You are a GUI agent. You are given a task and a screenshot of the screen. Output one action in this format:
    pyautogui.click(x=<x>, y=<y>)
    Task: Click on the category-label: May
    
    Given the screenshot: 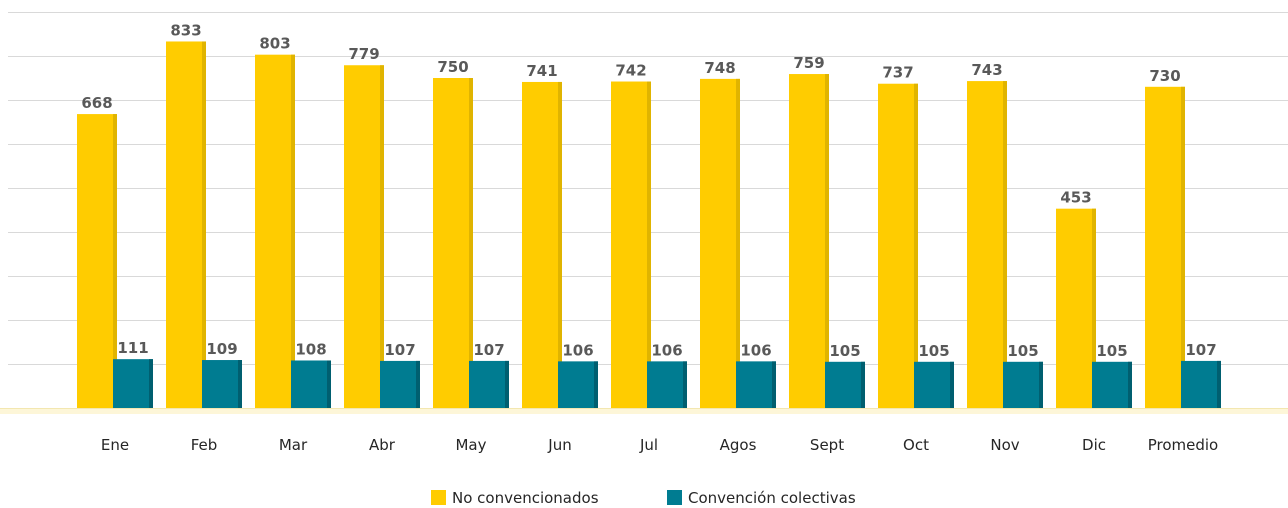 What is the action you would take?
    pyautogui.click(x=470, y=445)
    